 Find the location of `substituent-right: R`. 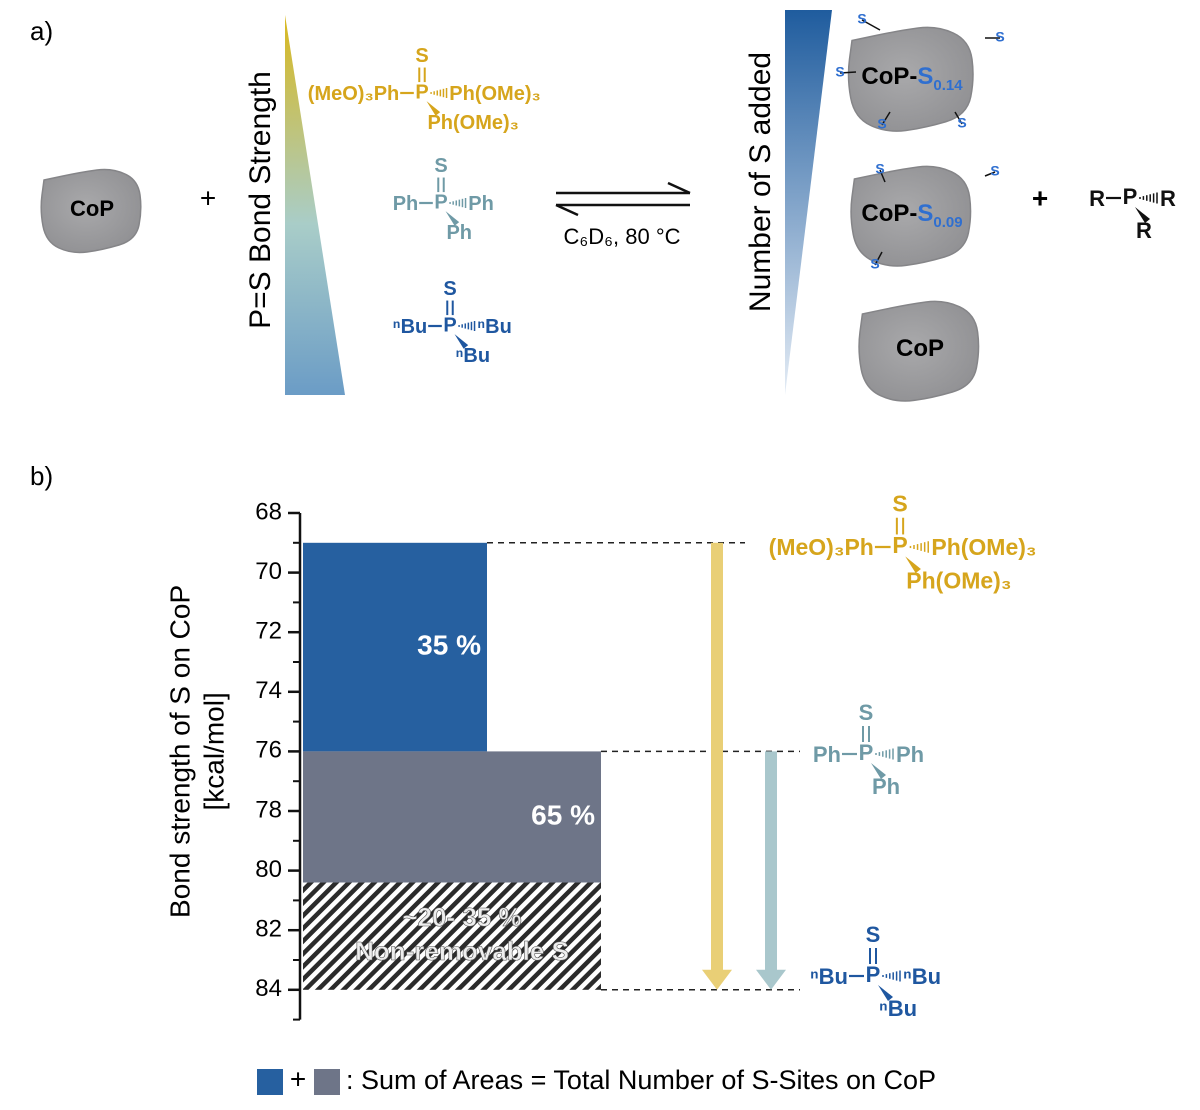

substituent-right: R is located at coordinates (1168, 198).